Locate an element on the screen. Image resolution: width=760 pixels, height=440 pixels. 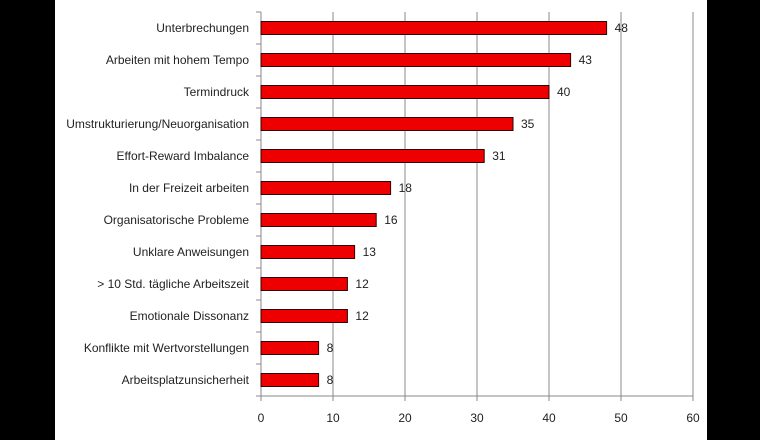
category-label: Umstrukturierung/Neuorganisation is located at coordinates (157, 124).